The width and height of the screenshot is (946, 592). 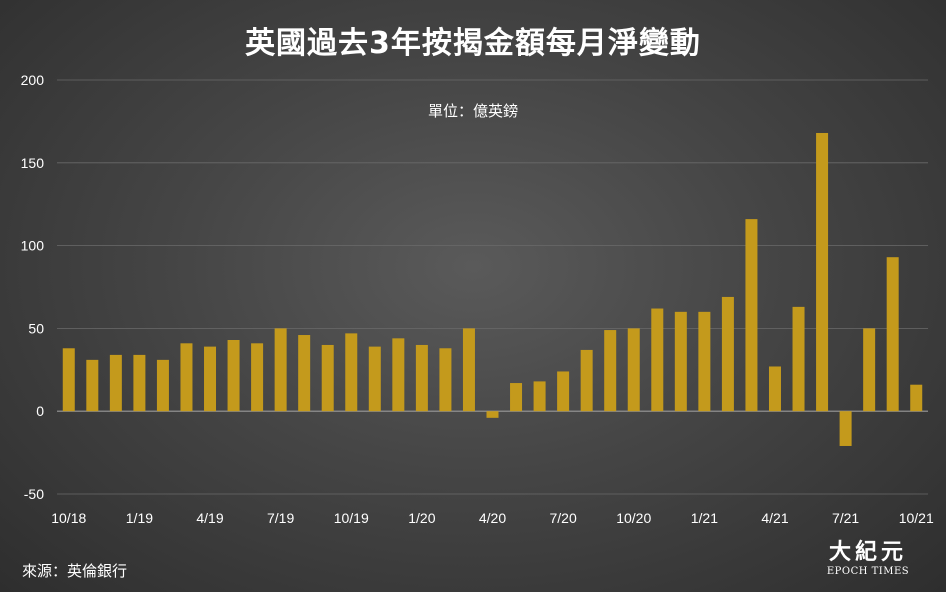 What do you see at coordinates (867, 552) in the screenshot?
I see `logo-chinese: 大紀元` at bounding box center [867, 552].